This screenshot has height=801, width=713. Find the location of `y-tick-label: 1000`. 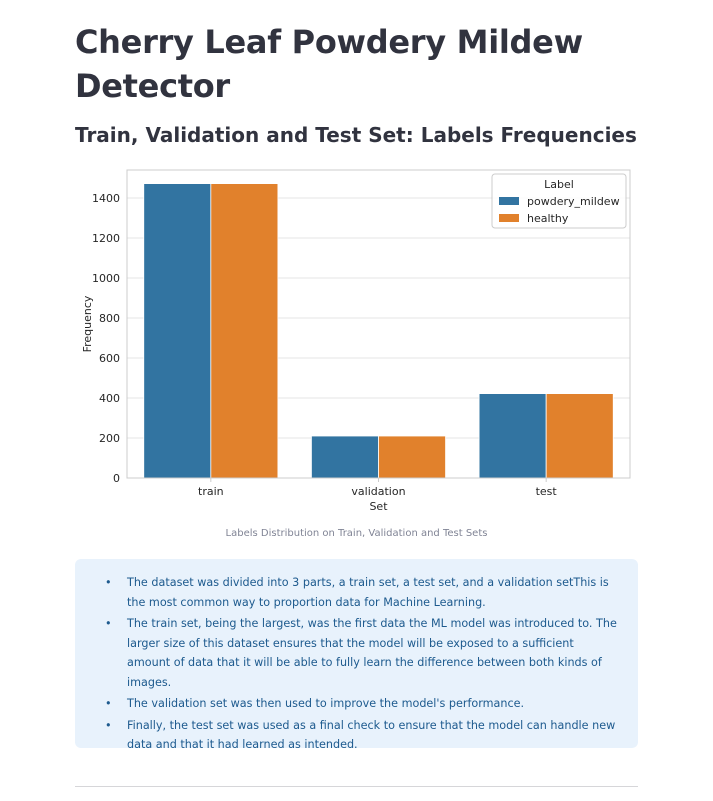

y-tick-label: 1000 is located at coordinates (106, 278).